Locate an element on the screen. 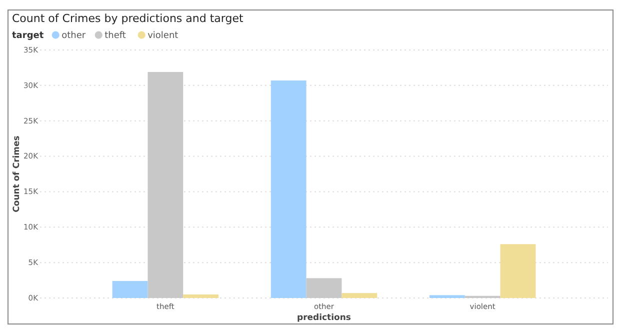  legend-label: theft is located at coordinates (115, 36).